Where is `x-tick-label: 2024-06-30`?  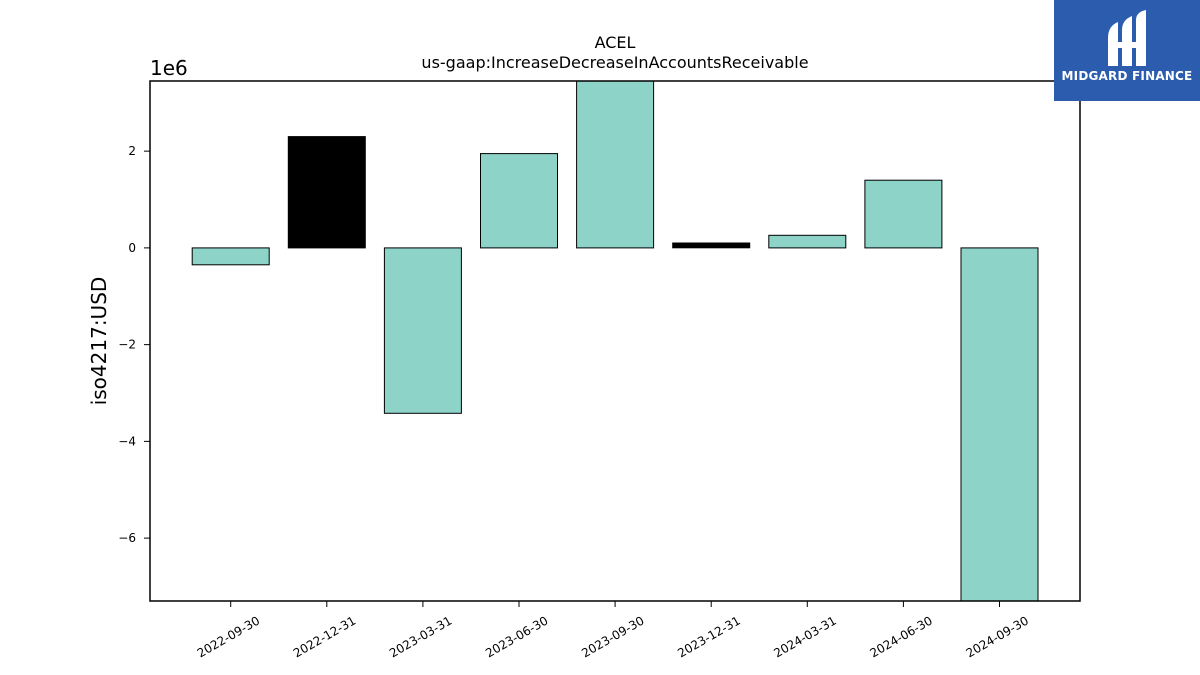 x-tick-label: 2024-06-30 is located at coordinates (900, 636).